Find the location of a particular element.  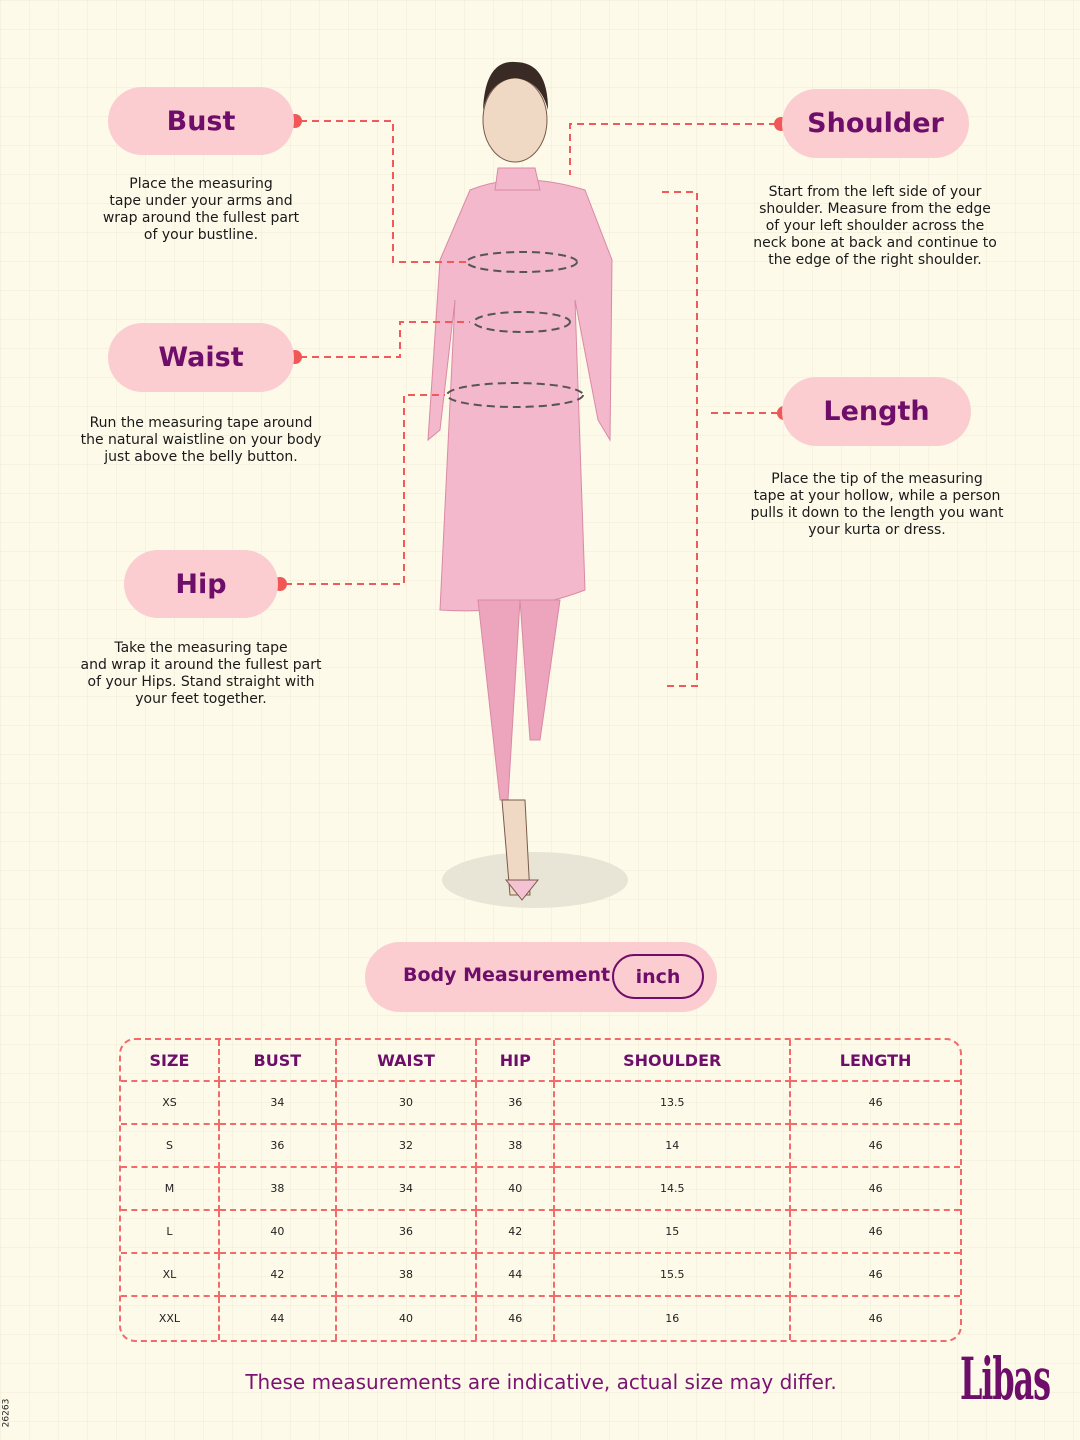

text-line: tape under your arms and is located at coordinates (201, 201).